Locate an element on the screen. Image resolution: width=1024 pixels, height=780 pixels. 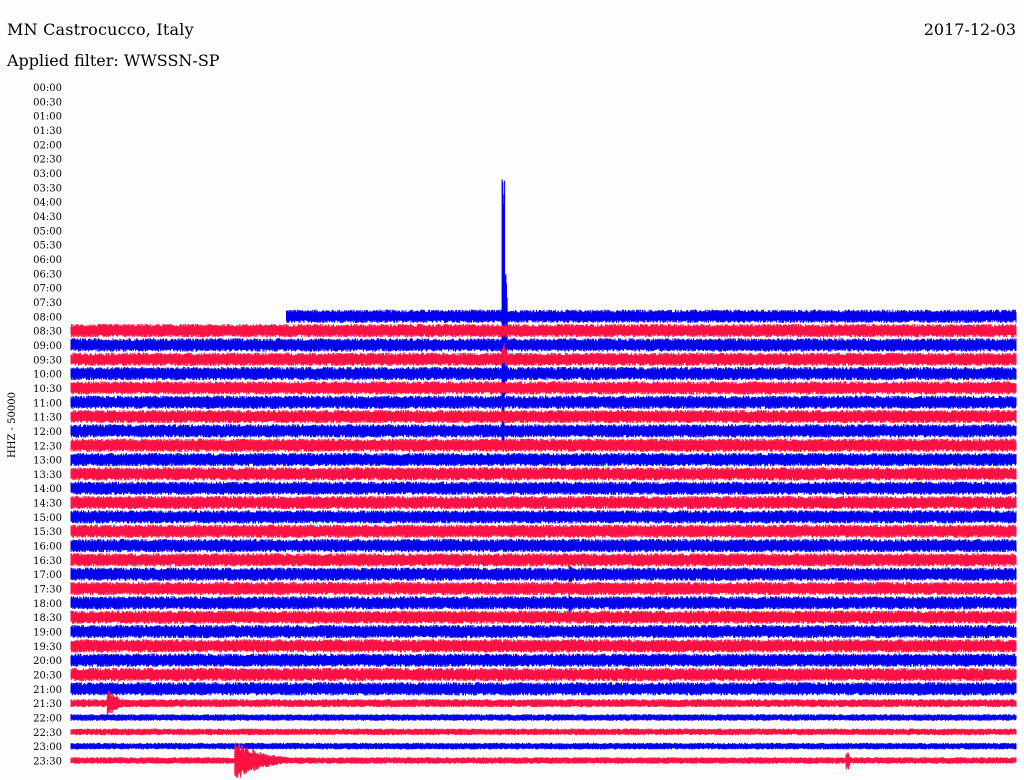
time-tick-label: 04:30 is located at coordinates (47, 217).